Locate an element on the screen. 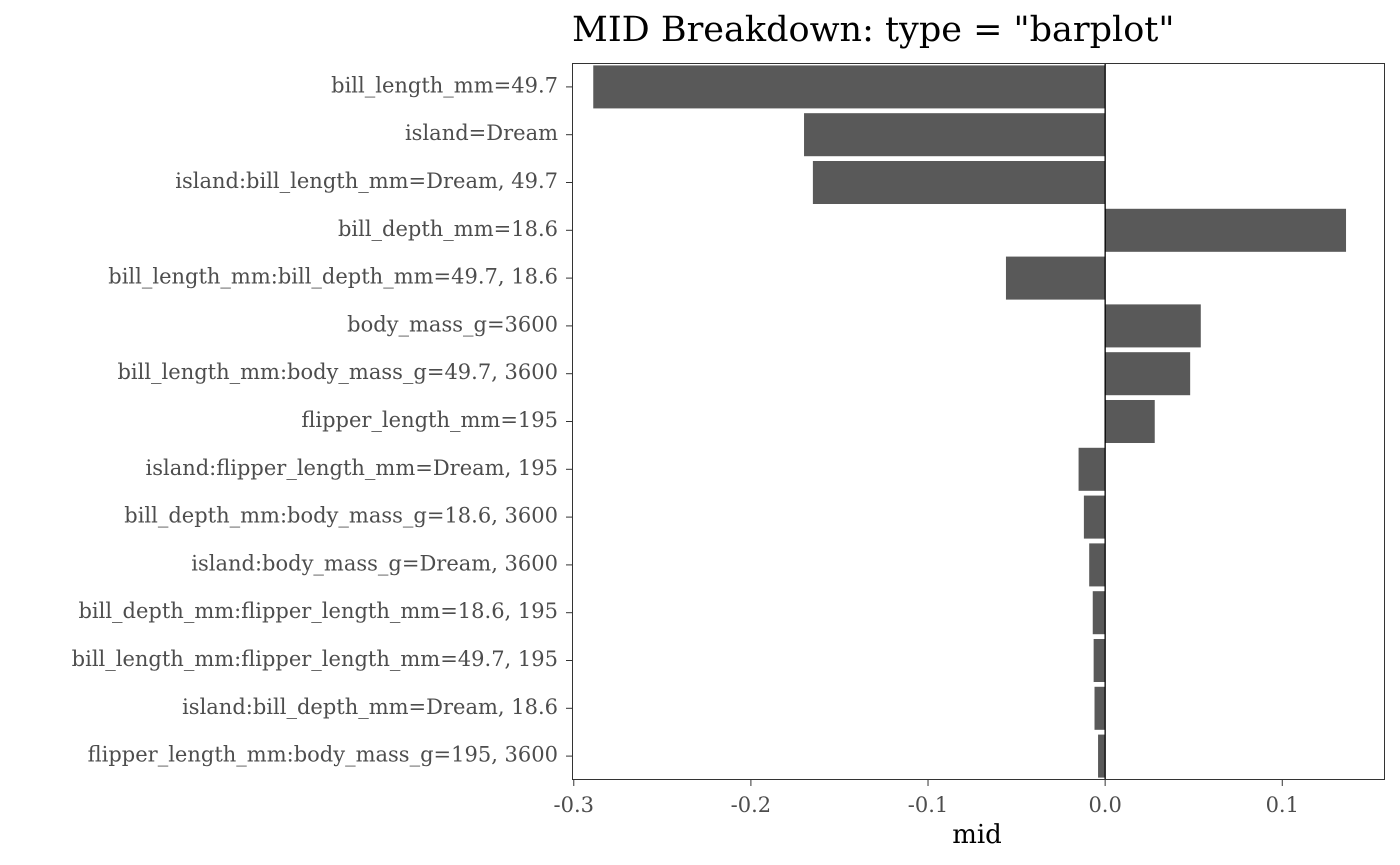 This screenshot has width=1400, height=865. category-label: body_mass_g=3600 is located at coordinates (452, 324).